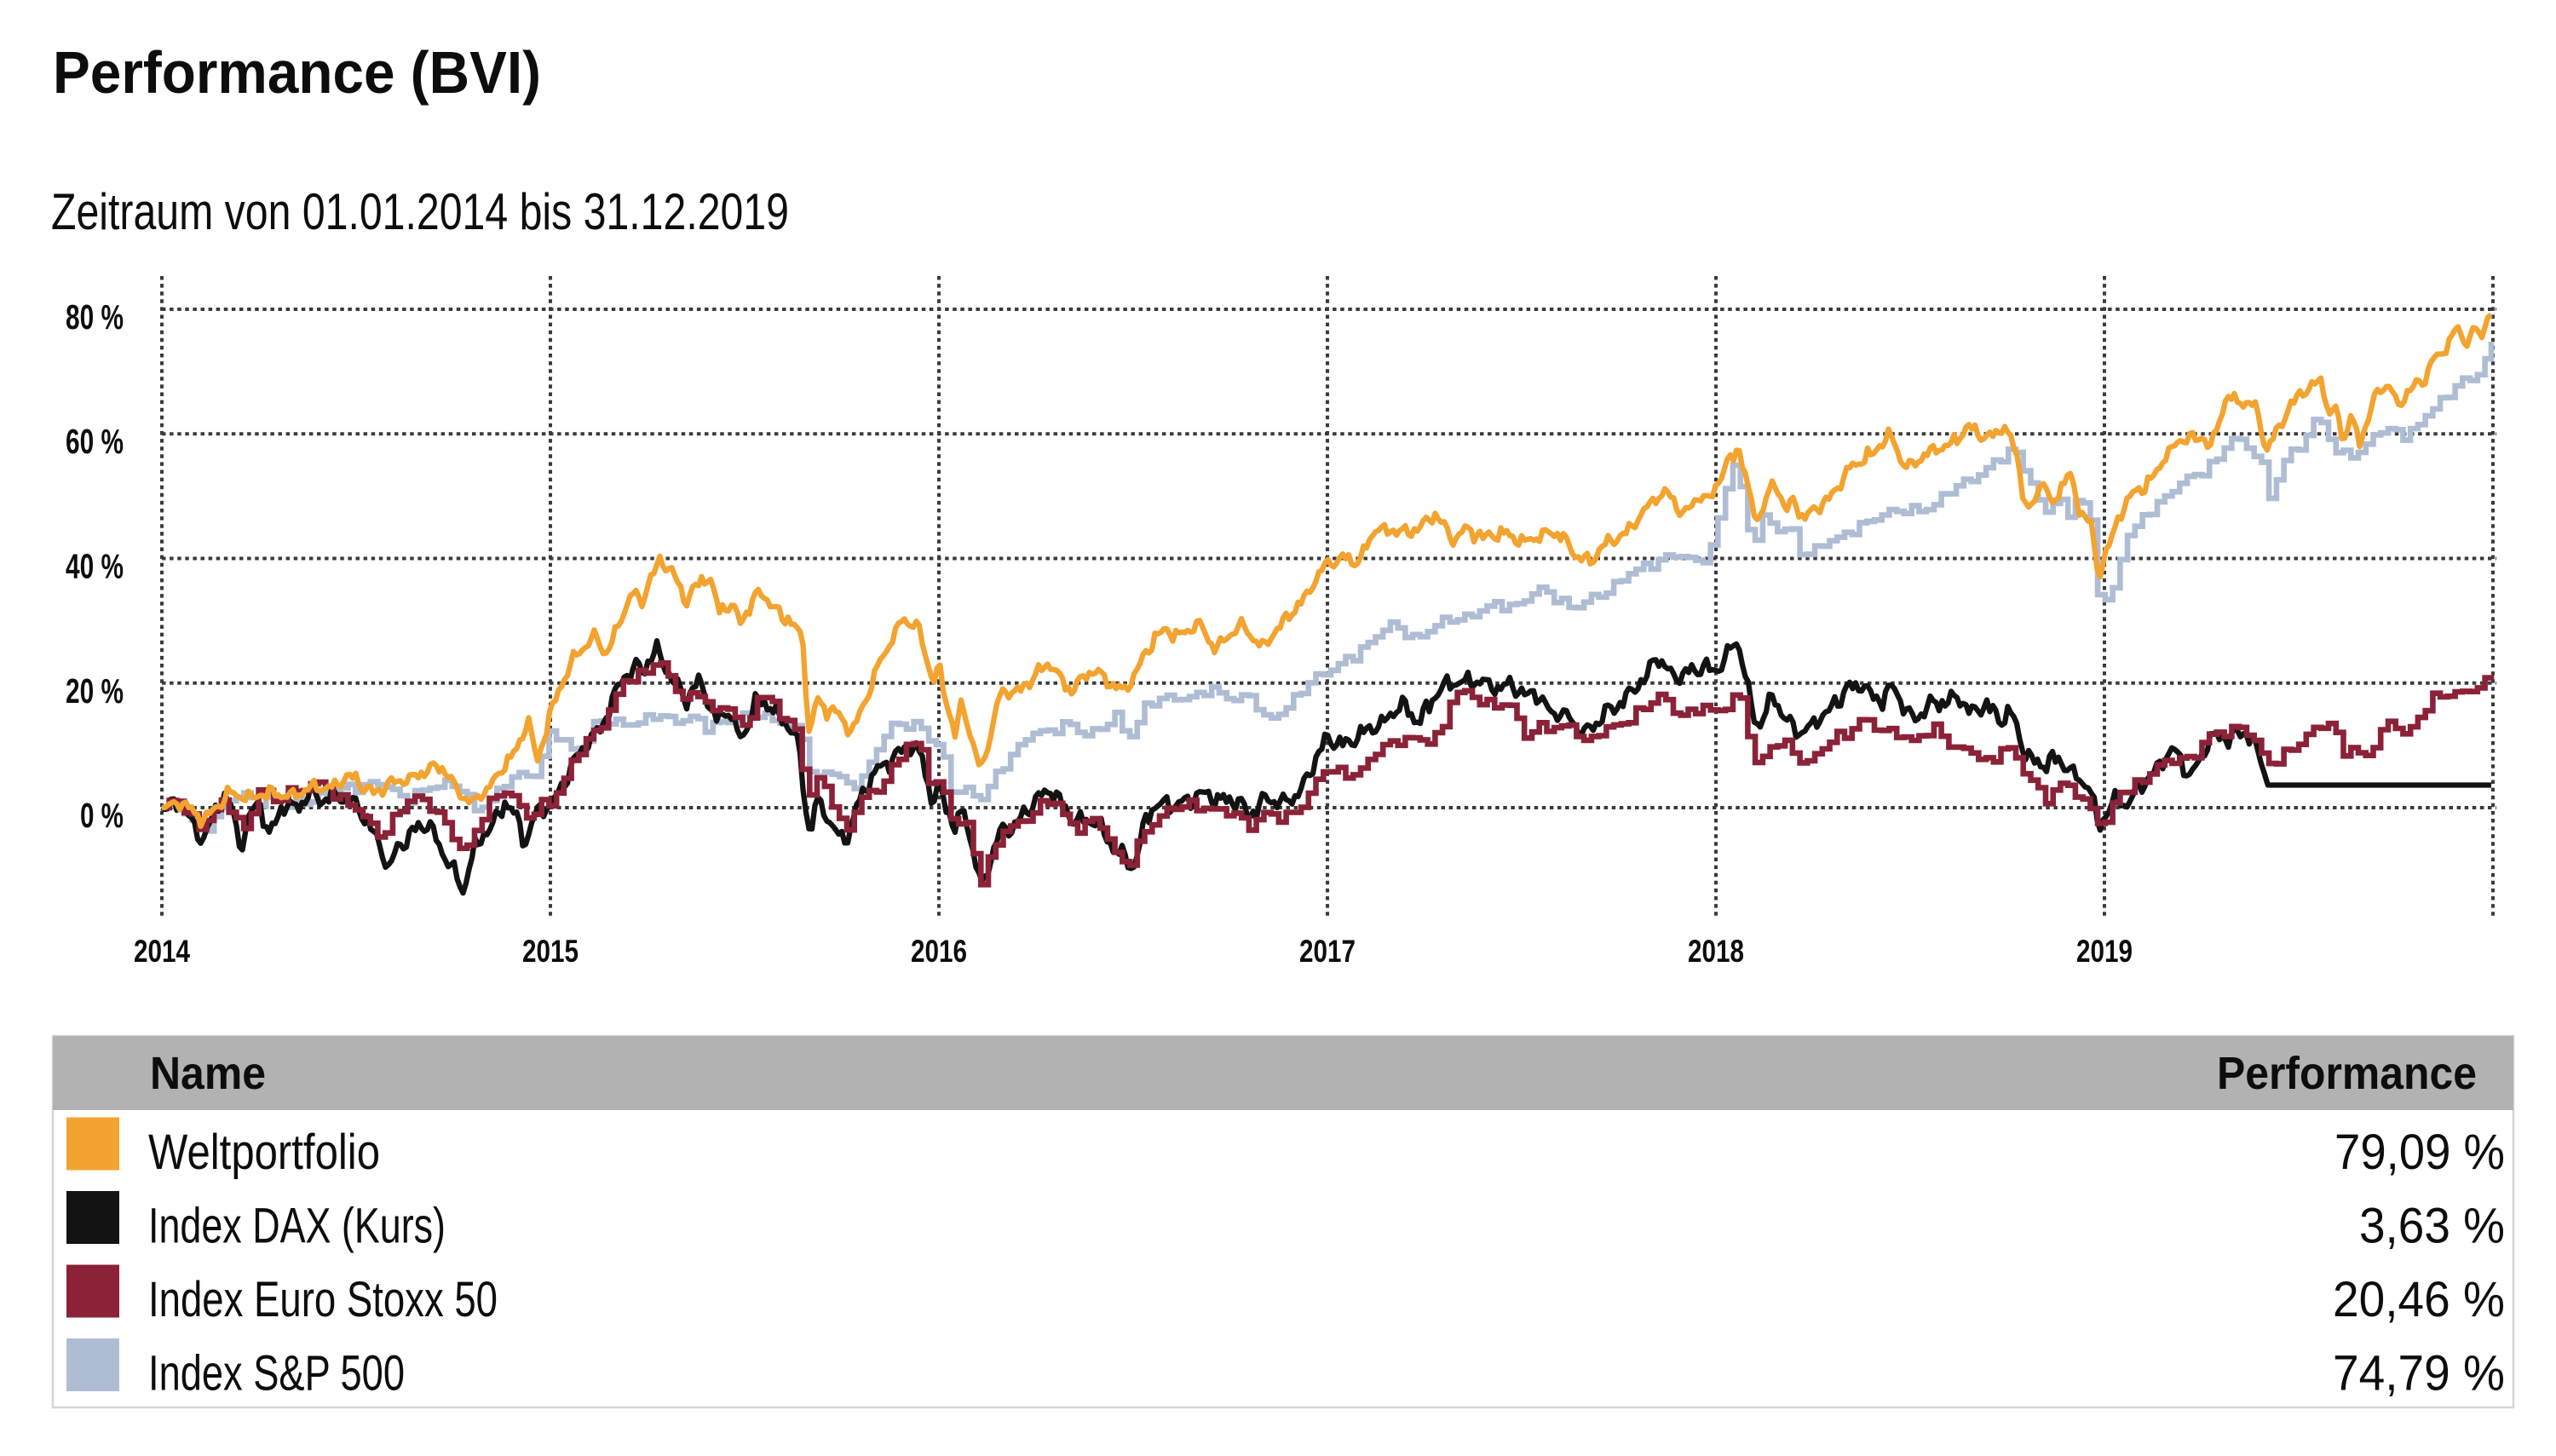  What do you see at coordinates (2104, 952) in the screenshot?
I see `svg-text: 2019` at bounding box center [2104, 952].